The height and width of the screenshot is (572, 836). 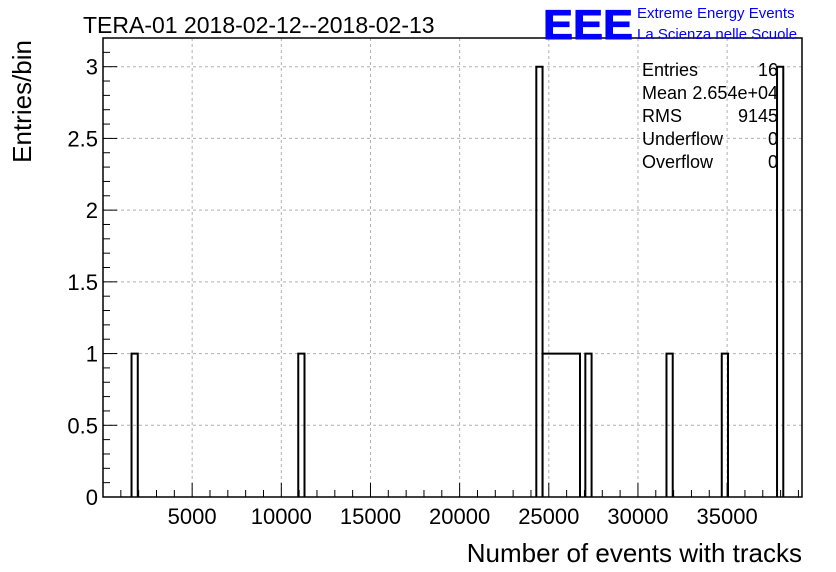 I want to click on x-tick-label: 30000, so click(x=637, y=516).